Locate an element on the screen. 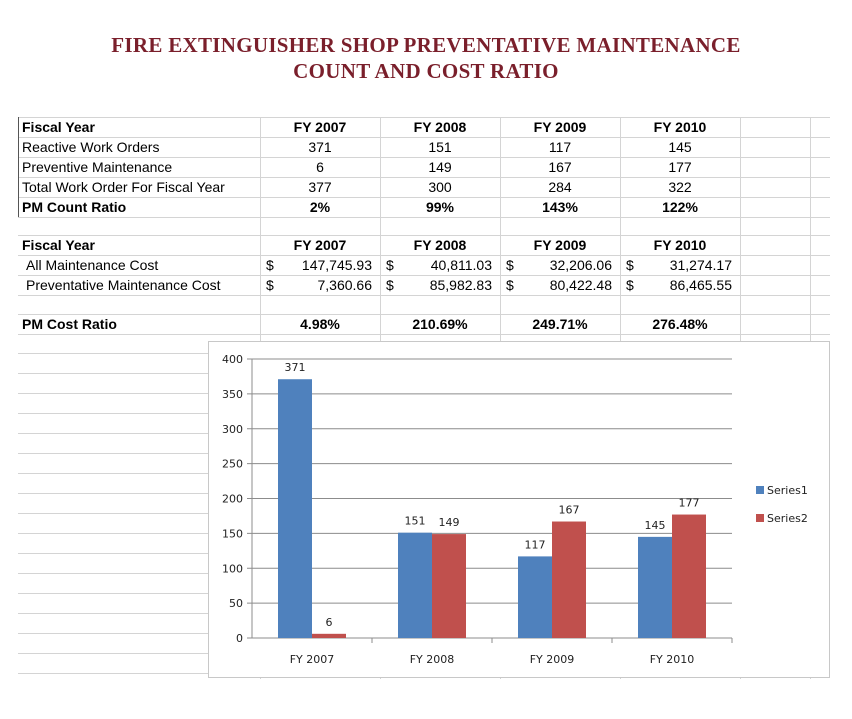 The width and height of the screenshot is (852, 719). table-cell: 4.98% is located at coordinates (320, 324).